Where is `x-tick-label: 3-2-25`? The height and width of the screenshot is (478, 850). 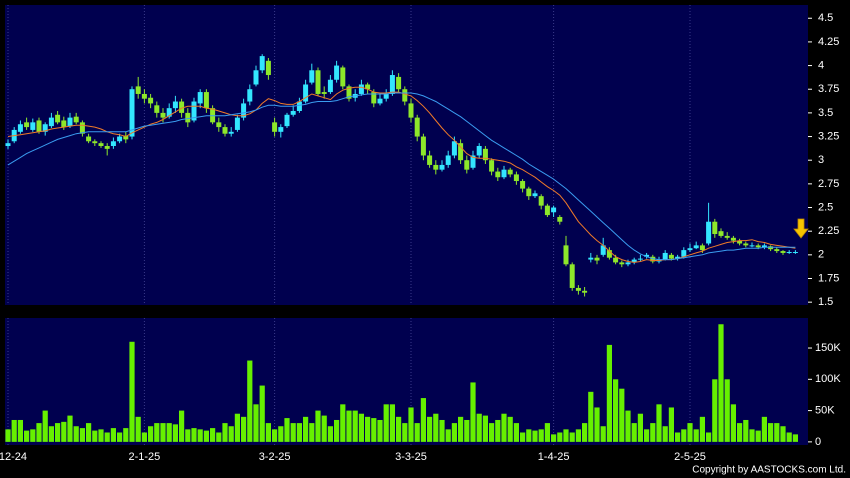 x-tick-label: 3-2-25 is located at coordinates (275, 457).